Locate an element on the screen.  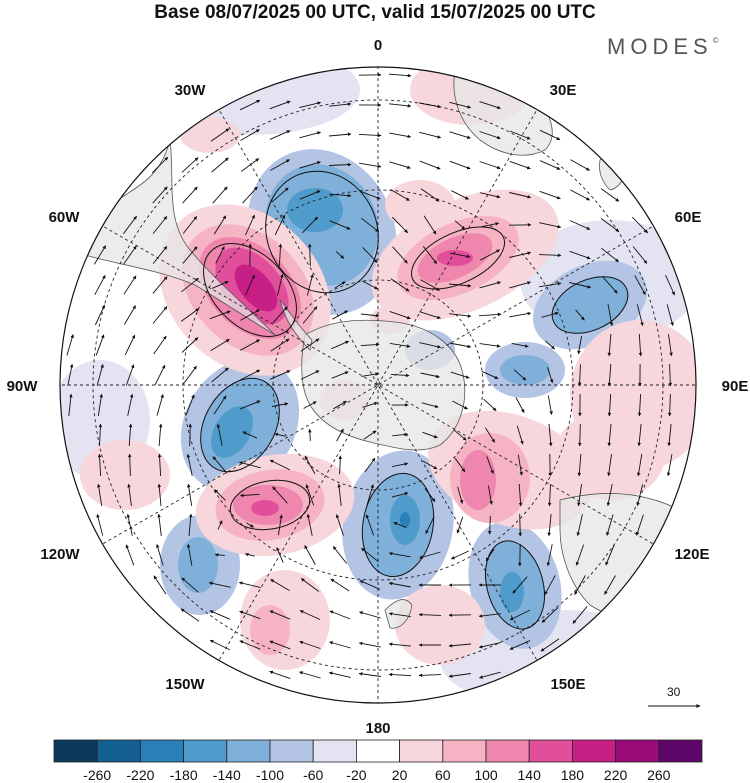
lon-label-90w: 90W is located at coordinates (23, 386).